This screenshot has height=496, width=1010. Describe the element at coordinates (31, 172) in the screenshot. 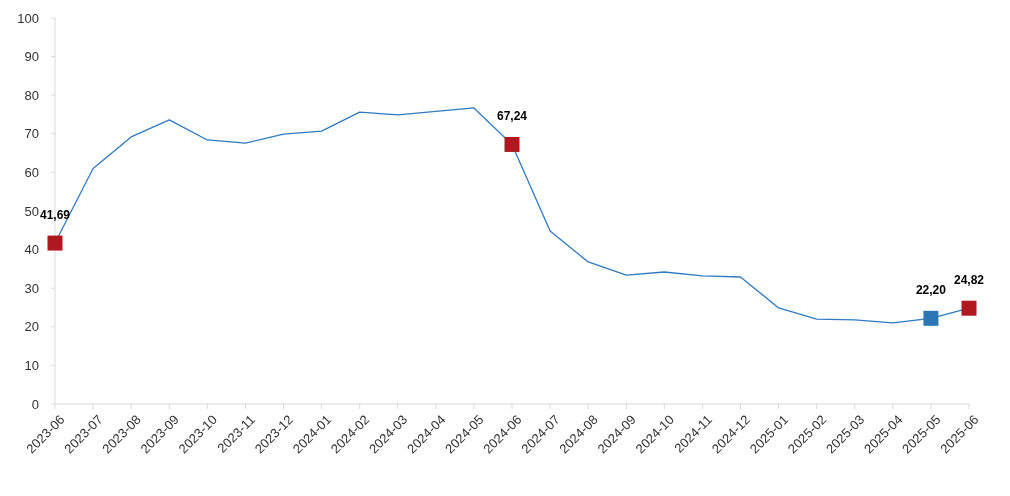

I see `y-tick-label: 60` at that location.